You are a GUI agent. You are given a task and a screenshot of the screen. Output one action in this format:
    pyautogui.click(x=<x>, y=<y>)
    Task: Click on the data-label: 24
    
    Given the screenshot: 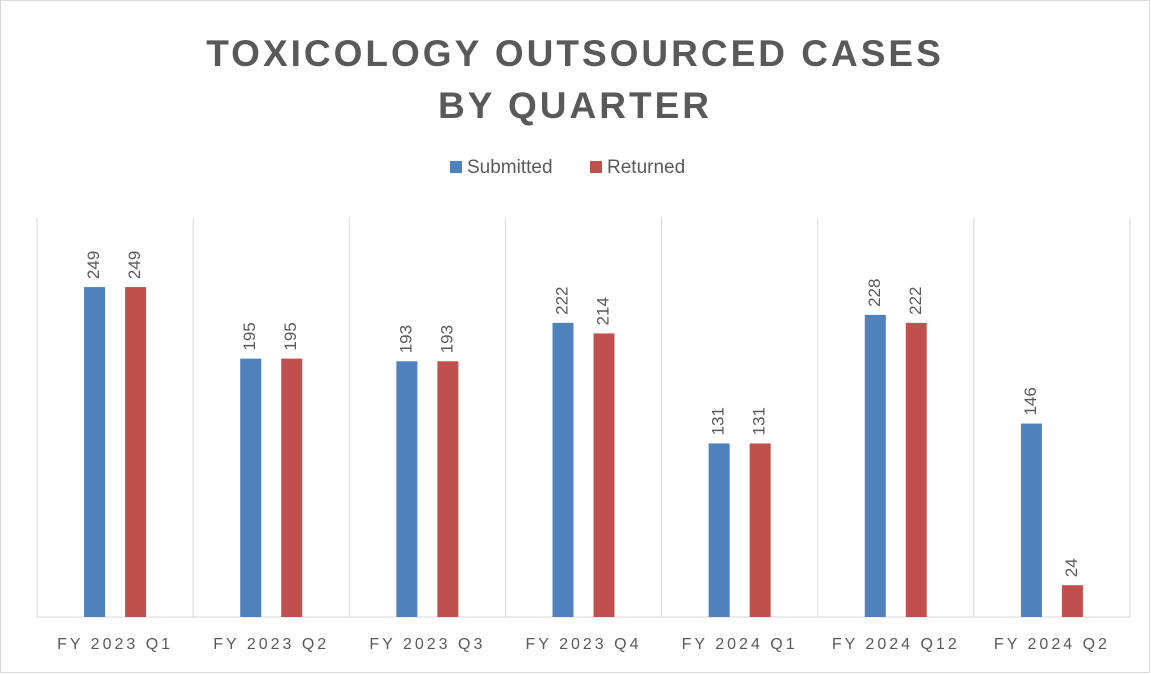 What is the action you would take?
    pyautogui.click(x=1071, y=567)
    